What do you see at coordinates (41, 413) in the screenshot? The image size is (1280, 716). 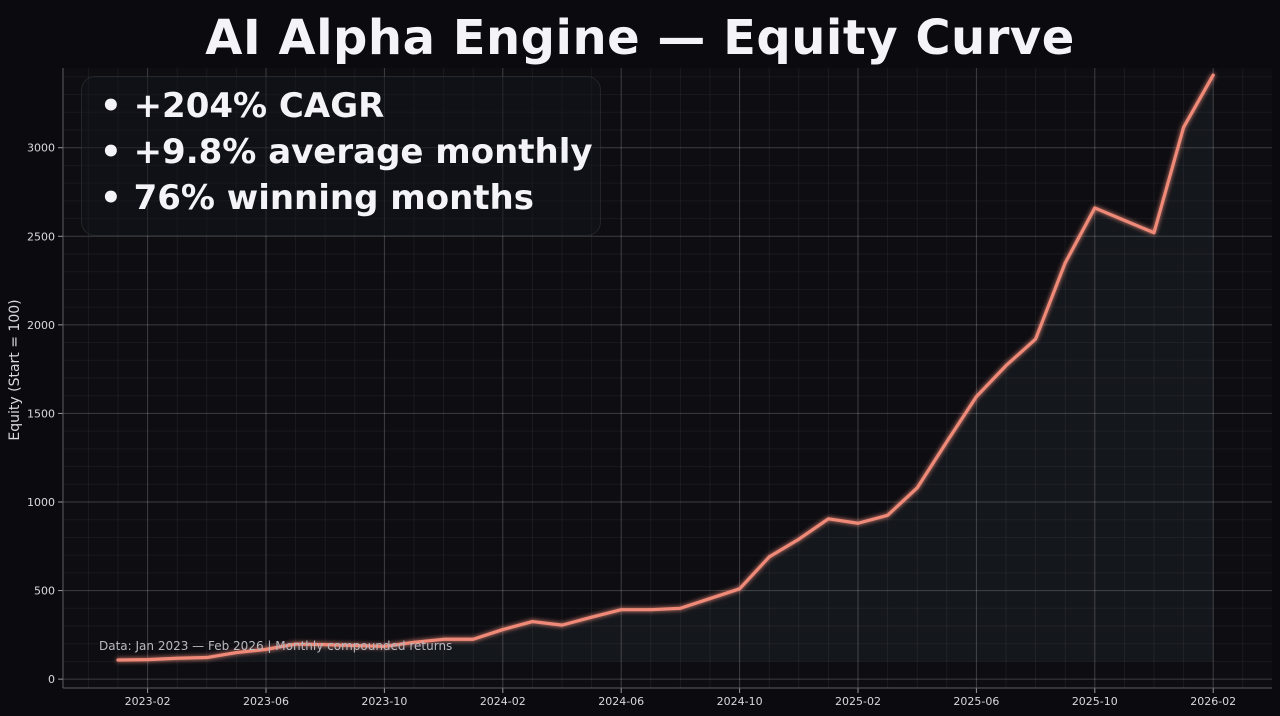 I see `y-tick-label: 1500` at bounding box center [41, 413].